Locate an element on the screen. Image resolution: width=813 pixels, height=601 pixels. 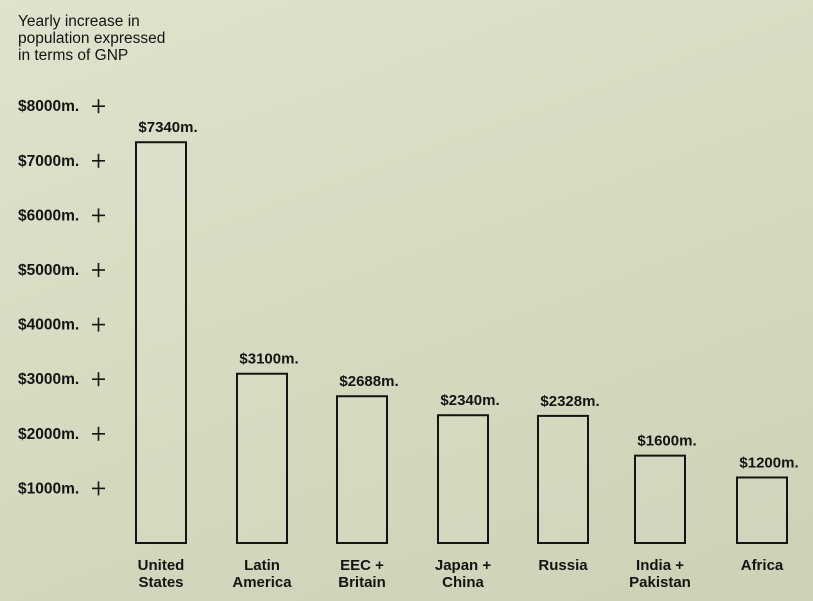
bar-value-label: $2328m. is located at coordinates (569, 401).